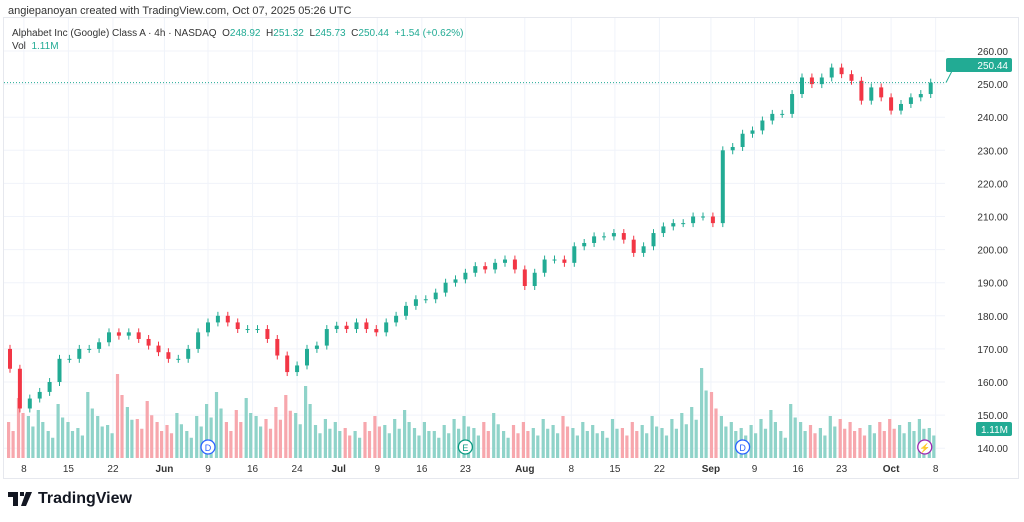 The width and height of the screenshot is (1024, 522). Describe the element at coordinates (165, 469) in the screenshot. I see `x-tick-label: Jun` at that location.